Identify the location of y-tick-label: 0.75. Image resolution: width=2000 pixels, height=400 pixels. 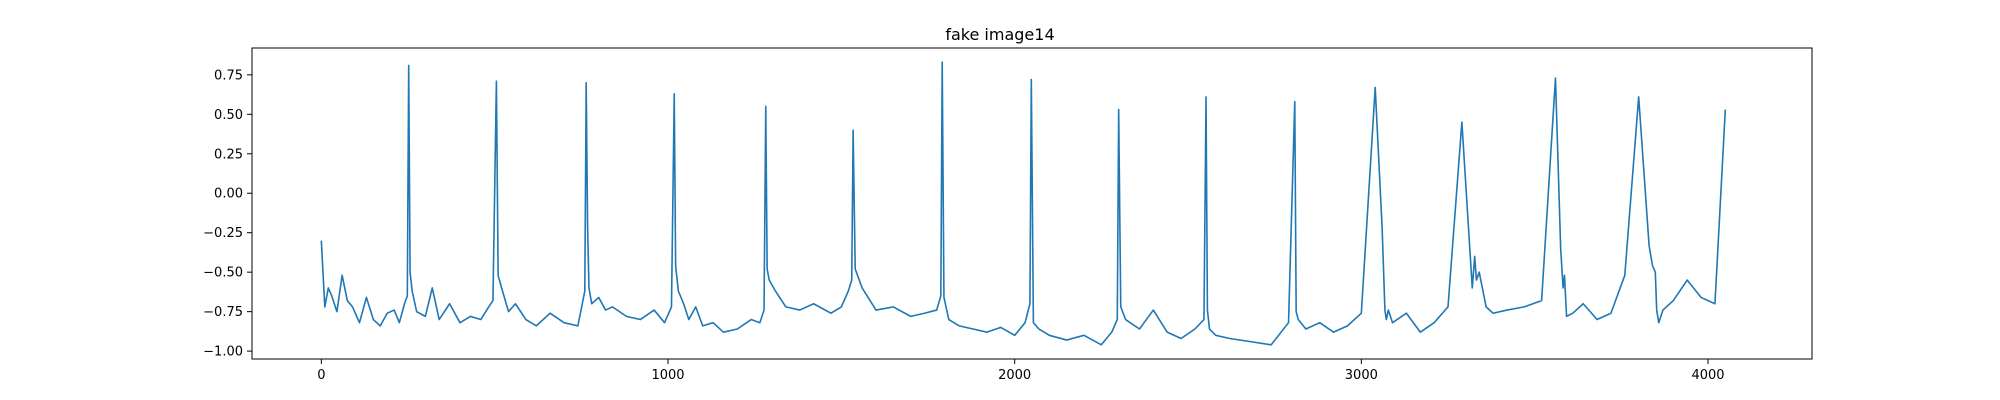
(228, 75).